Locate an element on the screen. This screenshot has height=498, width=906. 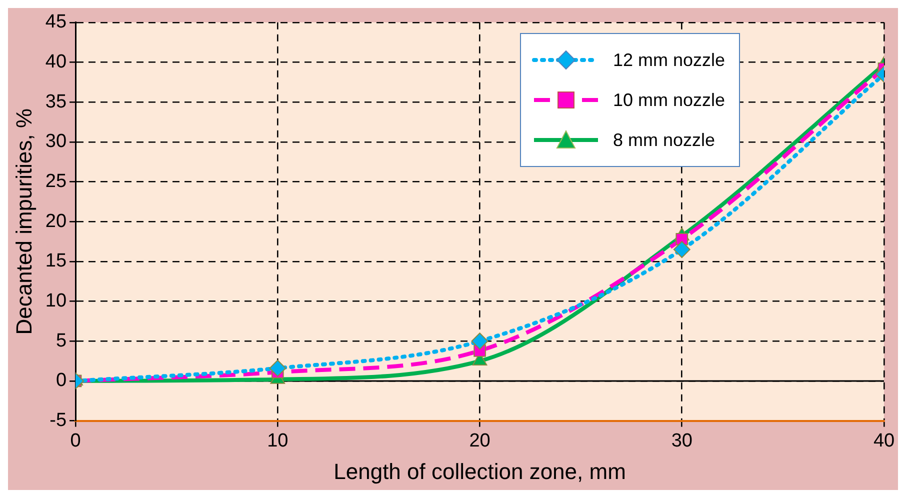
x-tick-label: 20 is located at coordinates (479, 441).